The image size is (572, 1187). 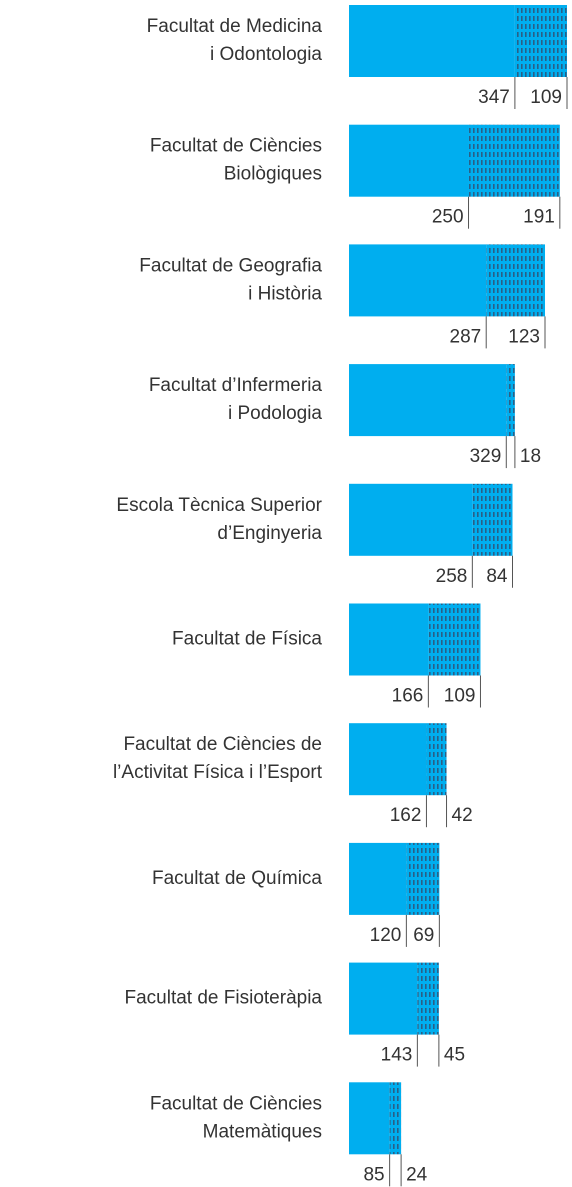 What do you see at coordinates (397, 1055) in the screenshot?
I see `value-label: 143` at bounding box center [397, 1055].